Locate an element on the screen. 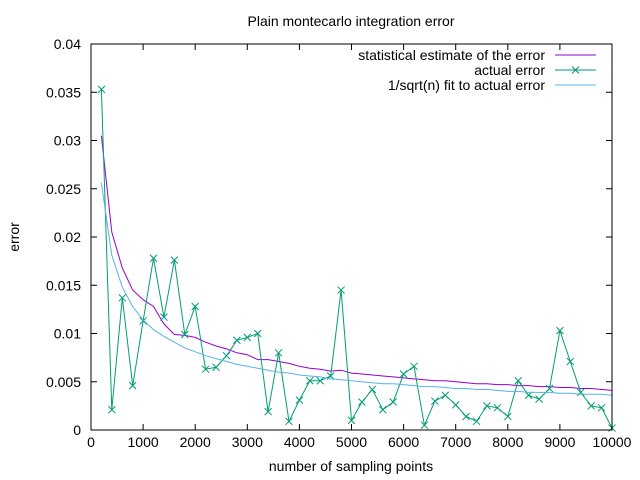 The image size is (640, 480). x-tick-label: 6000 is located at coordinates (403, 442).